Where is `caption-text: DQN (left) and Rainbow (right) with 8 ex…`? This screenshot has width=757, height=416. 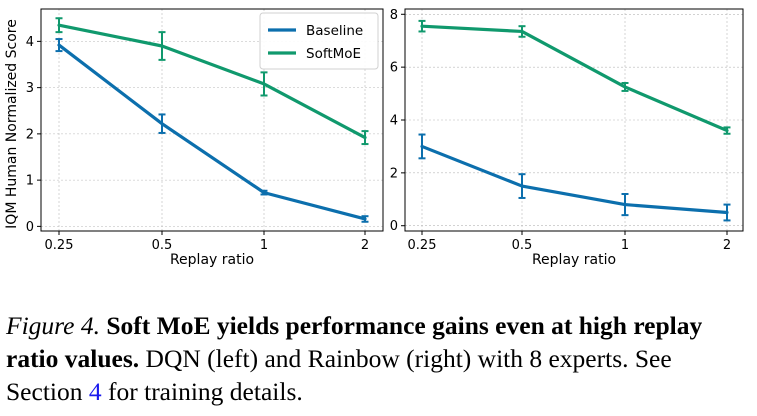 caption-text: DQN (left) and Rainbow (right) with 8 ex… is located at coordinates (339, 375).